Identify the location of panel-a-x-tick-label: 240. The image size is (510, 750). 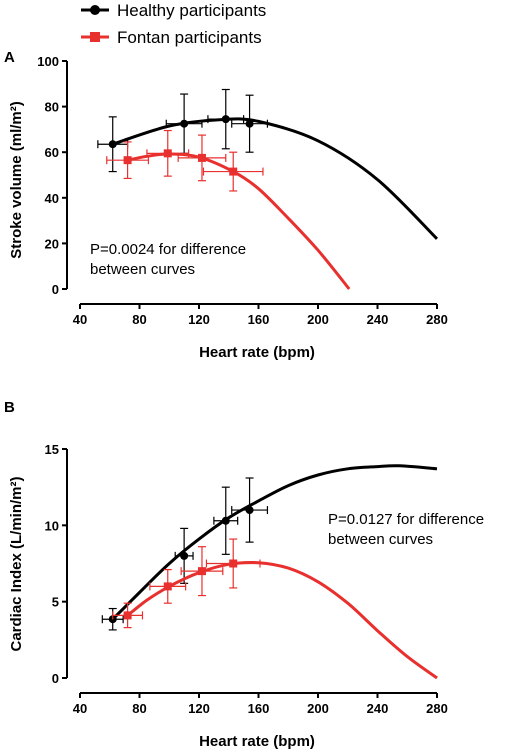
(378, 319).